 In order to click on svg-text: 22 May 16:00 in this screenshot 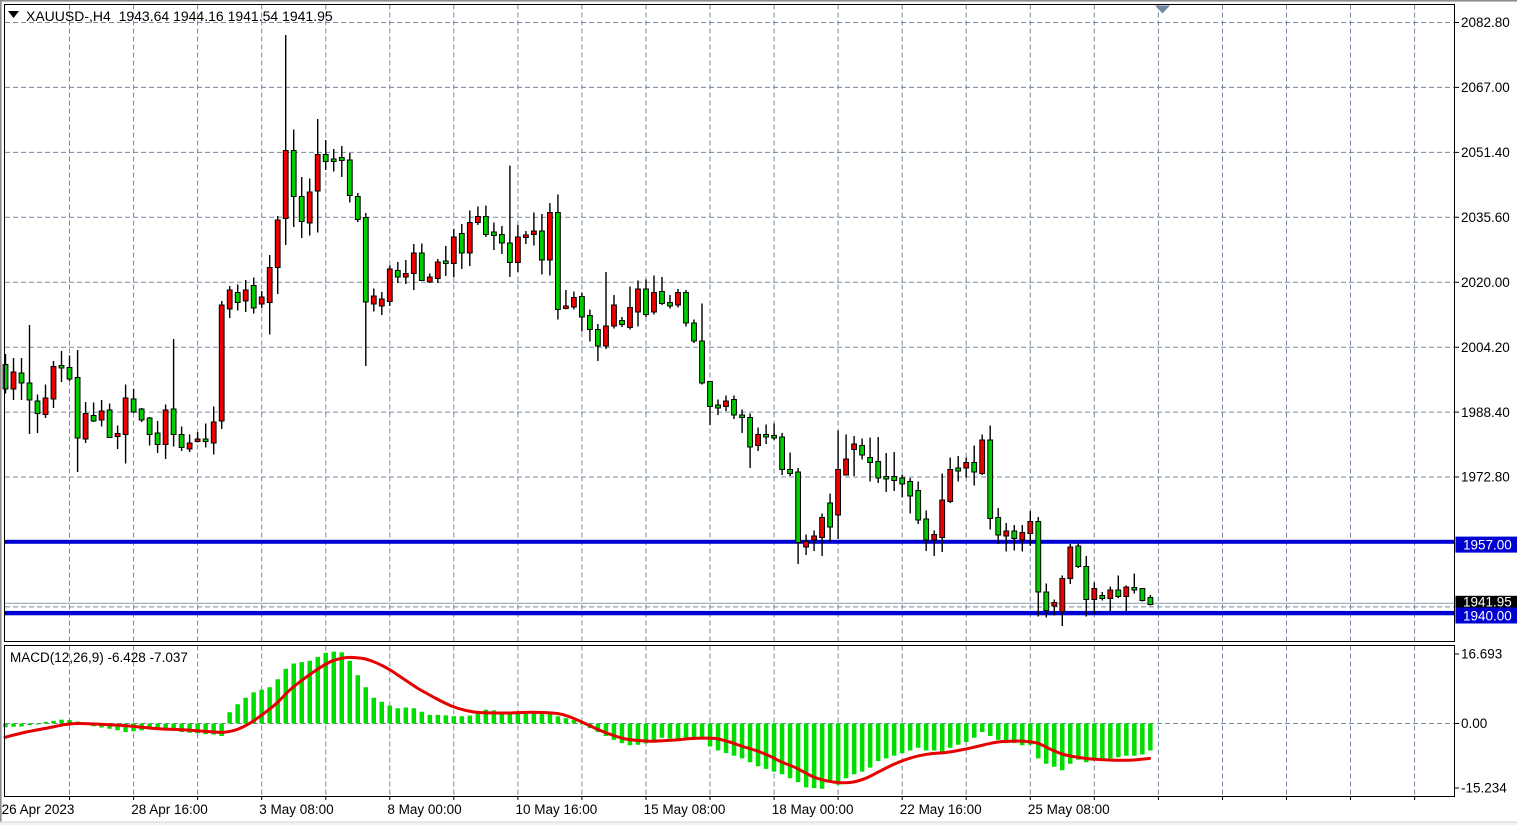, I will do `click(941, 809)`.